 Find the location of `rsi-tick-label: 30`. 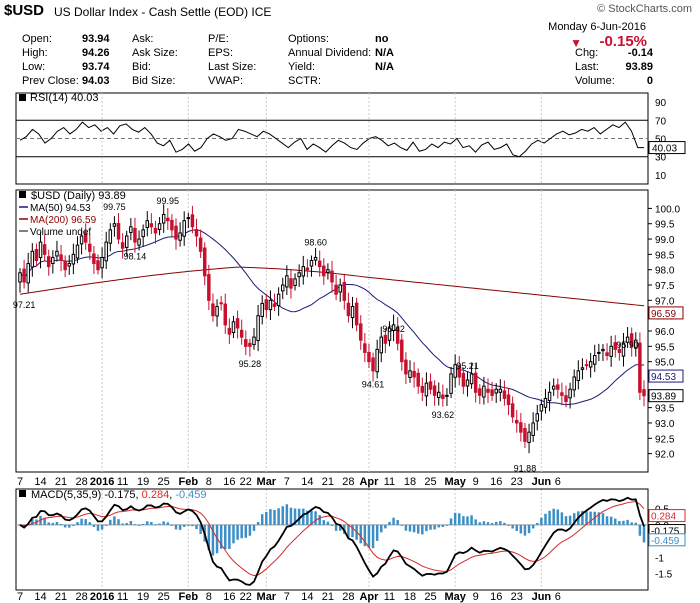

rsi-tick-label: 30 is located at coordinates (661, 158).